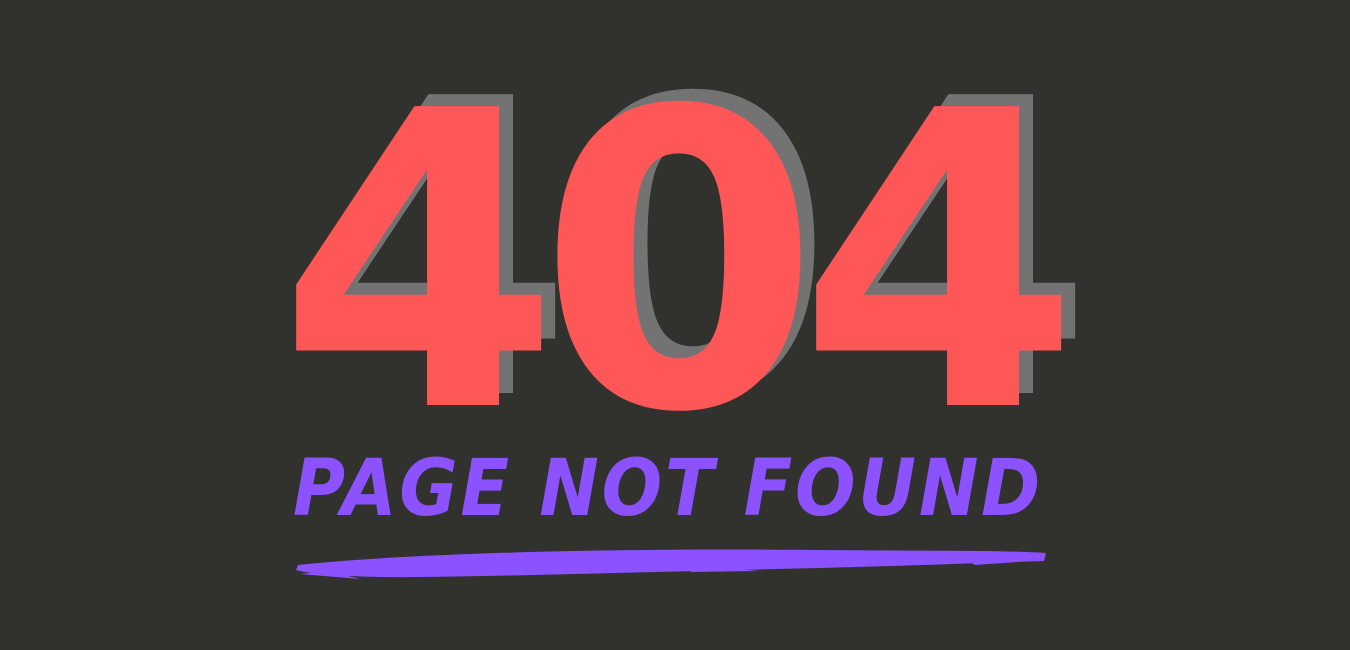  Describe the element at coordinates (668, 489) in the screenshot. I see `error-message: PAGE NOT FOUND` at that location.